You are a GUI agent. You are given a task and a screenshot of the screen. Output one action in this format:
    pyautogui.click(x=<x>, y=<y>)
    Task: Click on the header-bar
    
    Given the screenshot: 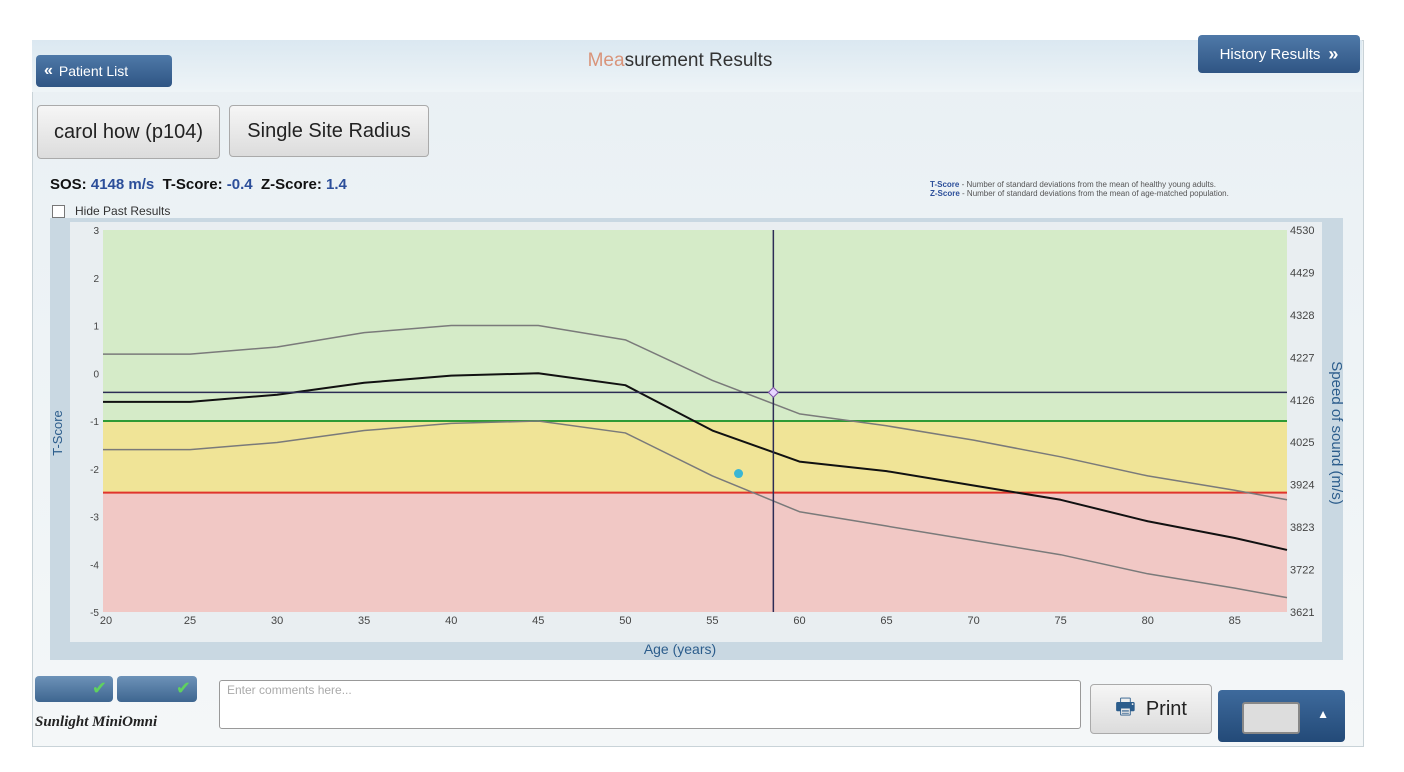 What is the action you would take?
    pyautogui.click(x=697, y=66)
    